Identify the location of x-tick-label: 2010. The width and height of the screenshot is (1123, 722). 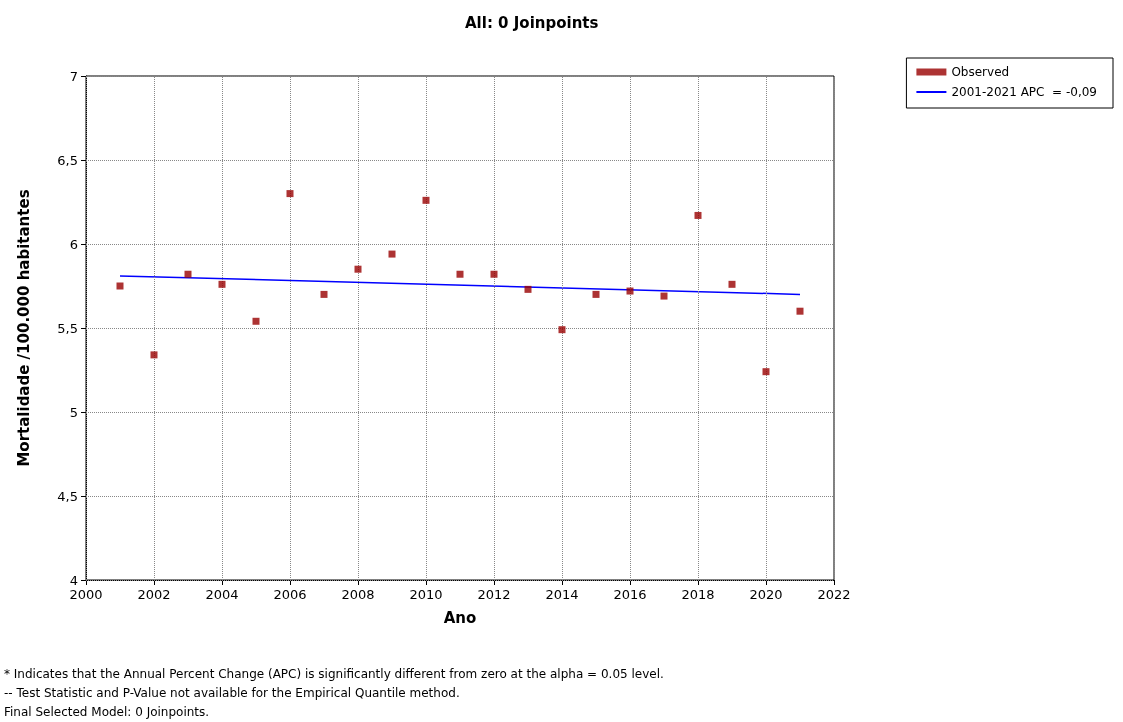
(426, 594).